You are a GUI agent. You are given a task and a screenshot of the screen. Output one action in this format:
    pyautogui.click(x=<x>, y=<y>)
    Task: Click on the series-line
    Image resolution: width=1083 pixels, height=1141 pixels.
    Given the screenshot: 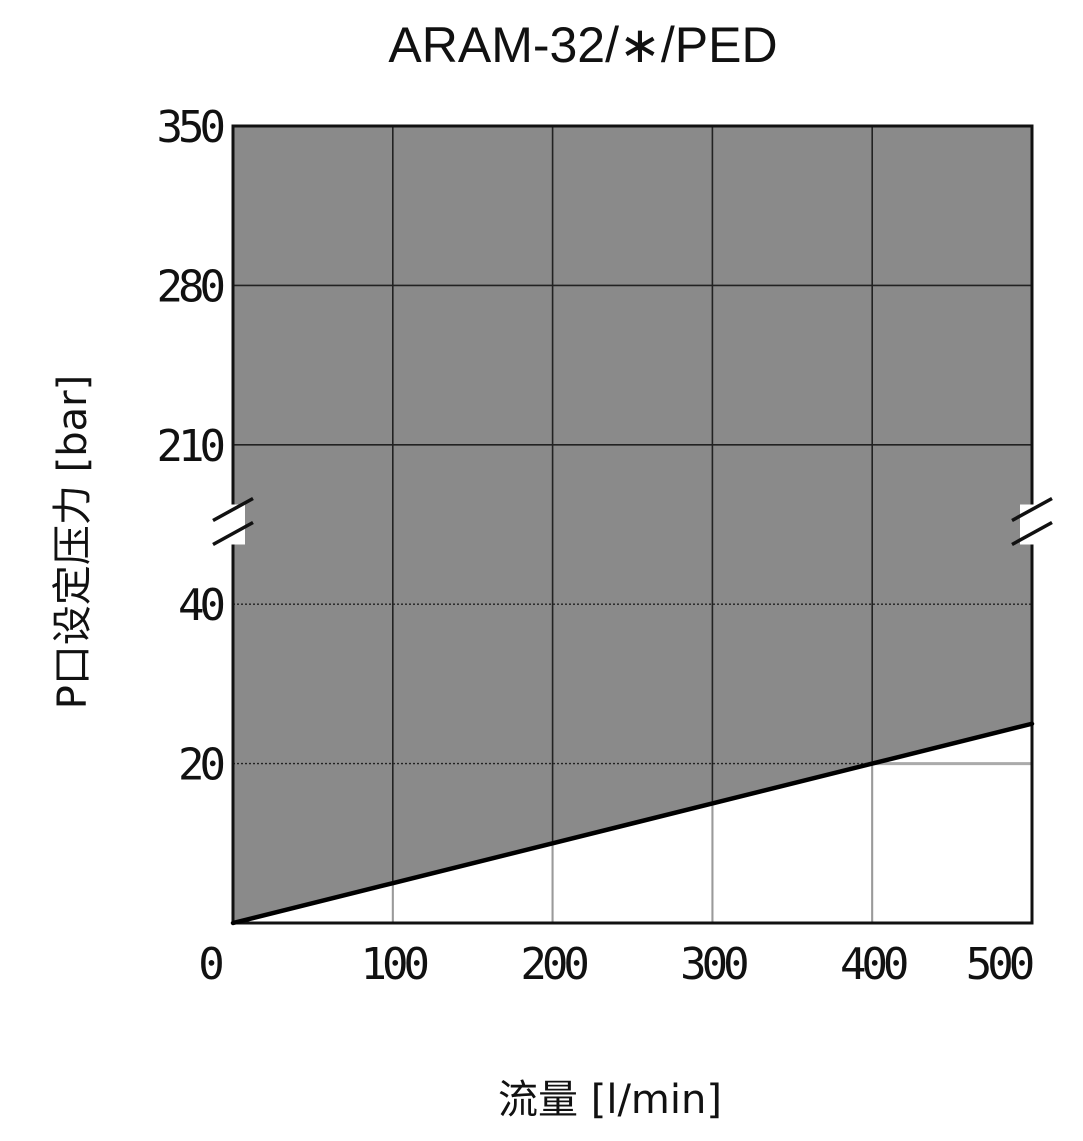 What is the action you would take?
    pyautogui.click(x=632, y=823)
    